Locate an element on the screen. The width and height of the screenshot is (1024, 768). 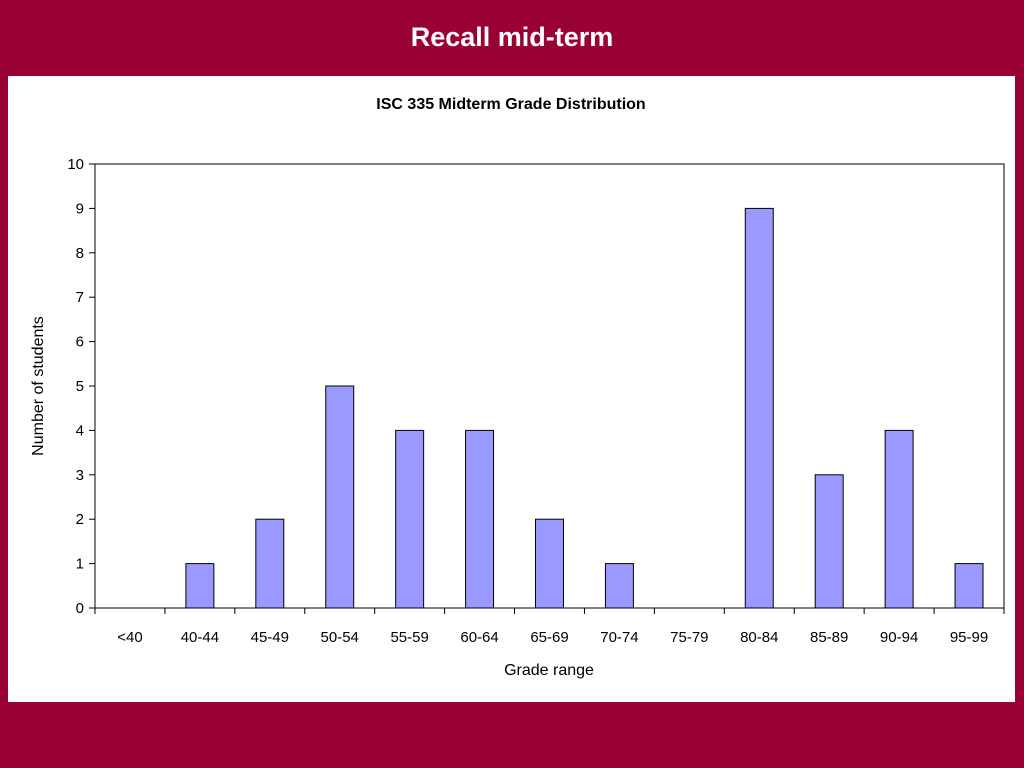
y-tick-label: 7 is located at coordinates (80, 297).